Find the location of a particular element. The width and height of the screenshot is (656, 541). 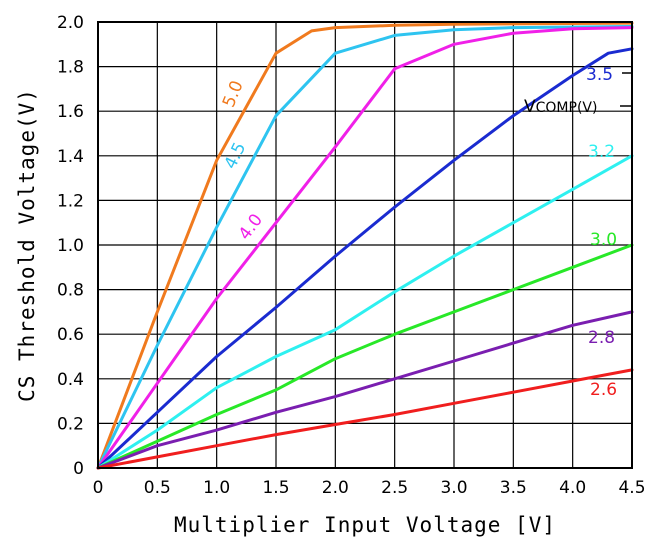

series-label-3-5: 3.5 is located at coordinates (599, 75).